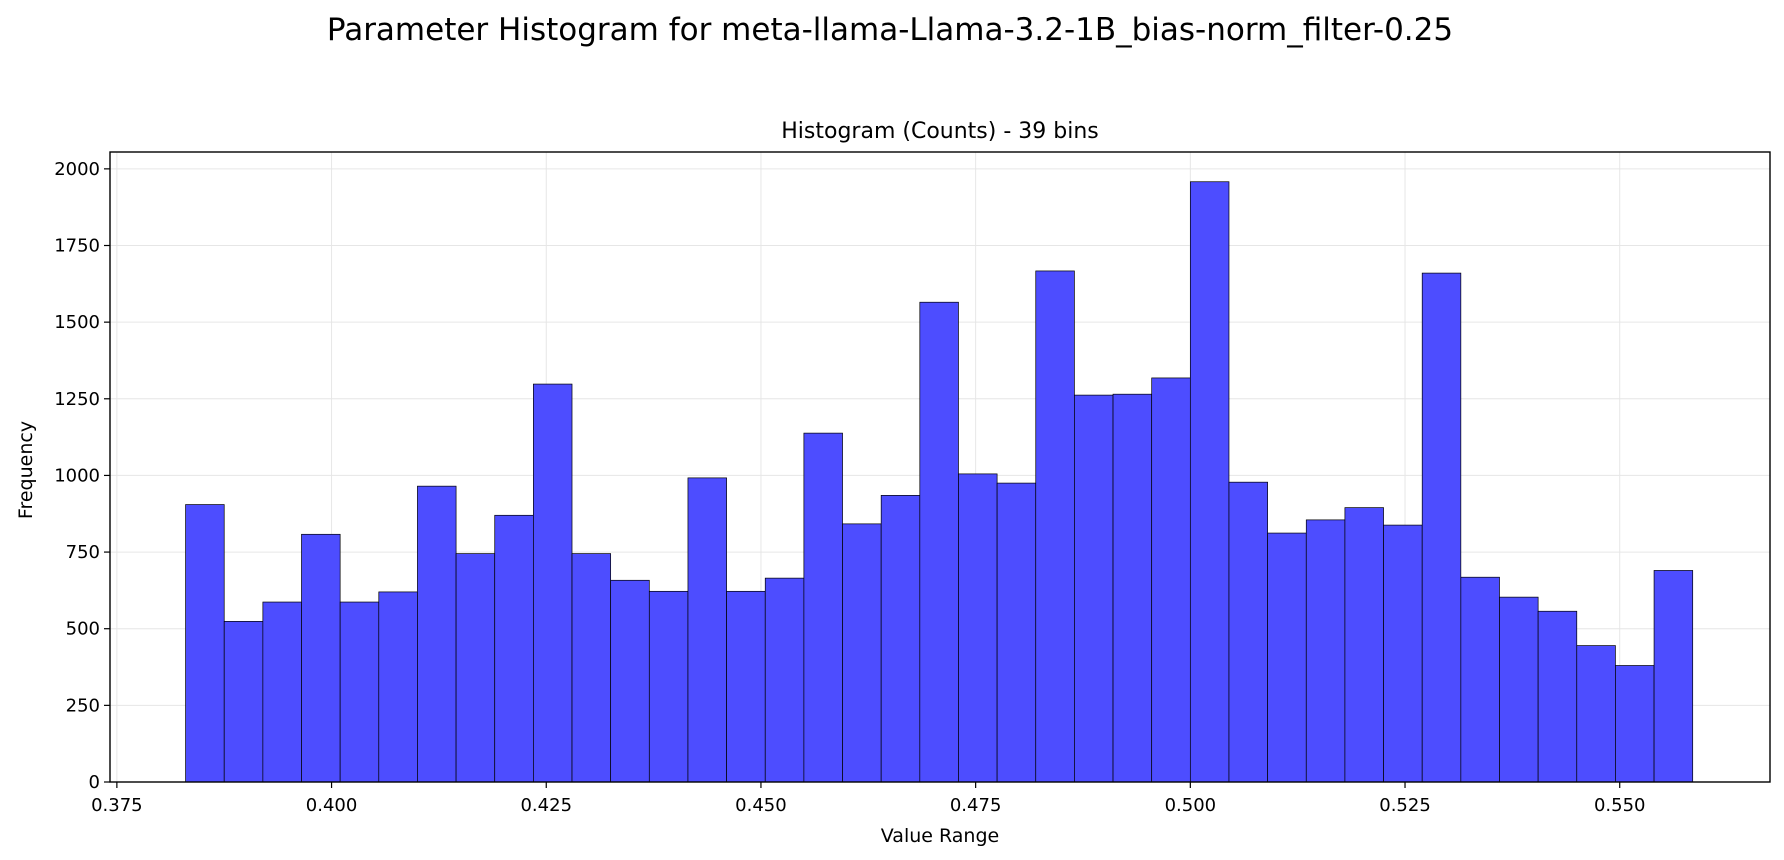 This screenshot has width=1784, height=860. I want to click on y-tick-label: 1750, so click(77, 246).